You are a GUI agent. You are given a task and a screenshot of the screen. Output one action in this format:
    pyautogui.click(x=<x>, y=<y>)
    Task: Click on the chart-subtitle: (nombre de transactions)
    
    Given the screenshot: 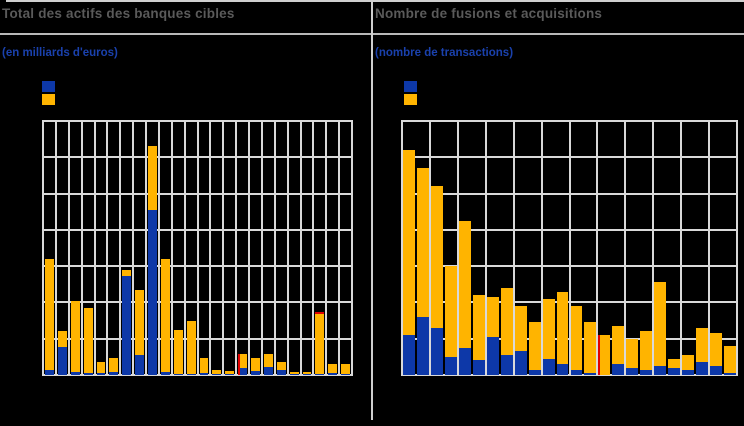 What is the action you would take?
    pyautogui.click(x=444, y=53)
    